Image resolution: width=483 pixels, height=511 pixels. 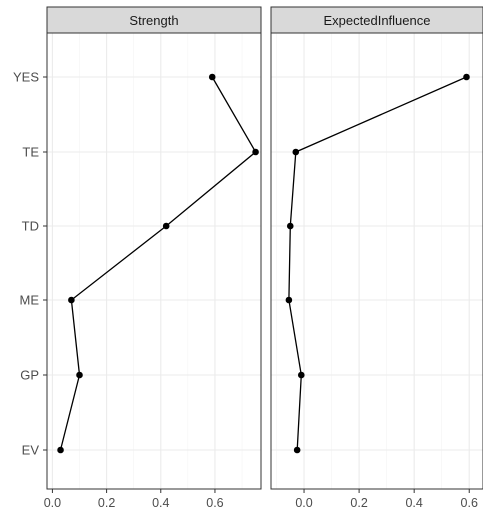 I want to click on facet-strip, so click(x=376, y=20).